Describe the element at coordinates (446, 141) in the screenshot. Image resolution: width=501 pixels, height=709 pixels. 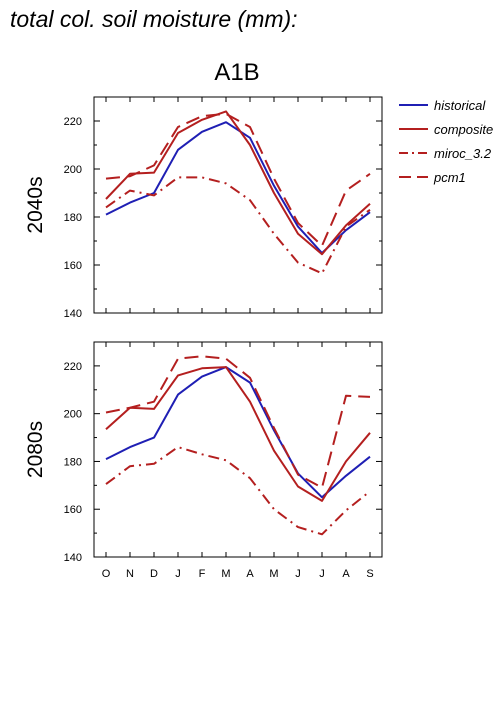
I see `legend: historical composite miroc_3.2 pcm1` at that location.